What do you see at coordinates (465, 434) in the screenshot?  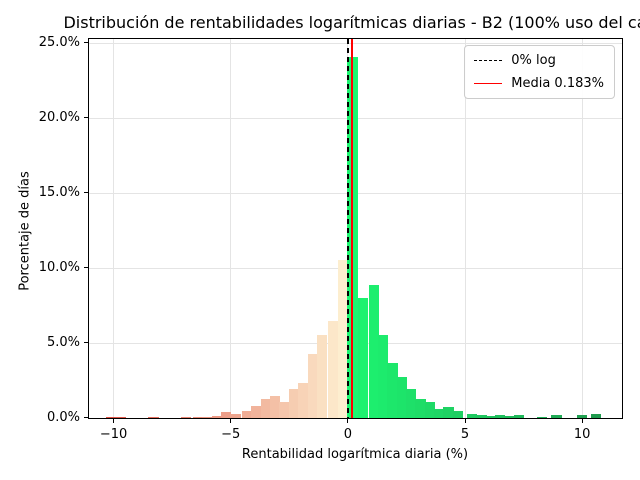 I see `x-tick-label: 5` at bounding box center [465, 434].